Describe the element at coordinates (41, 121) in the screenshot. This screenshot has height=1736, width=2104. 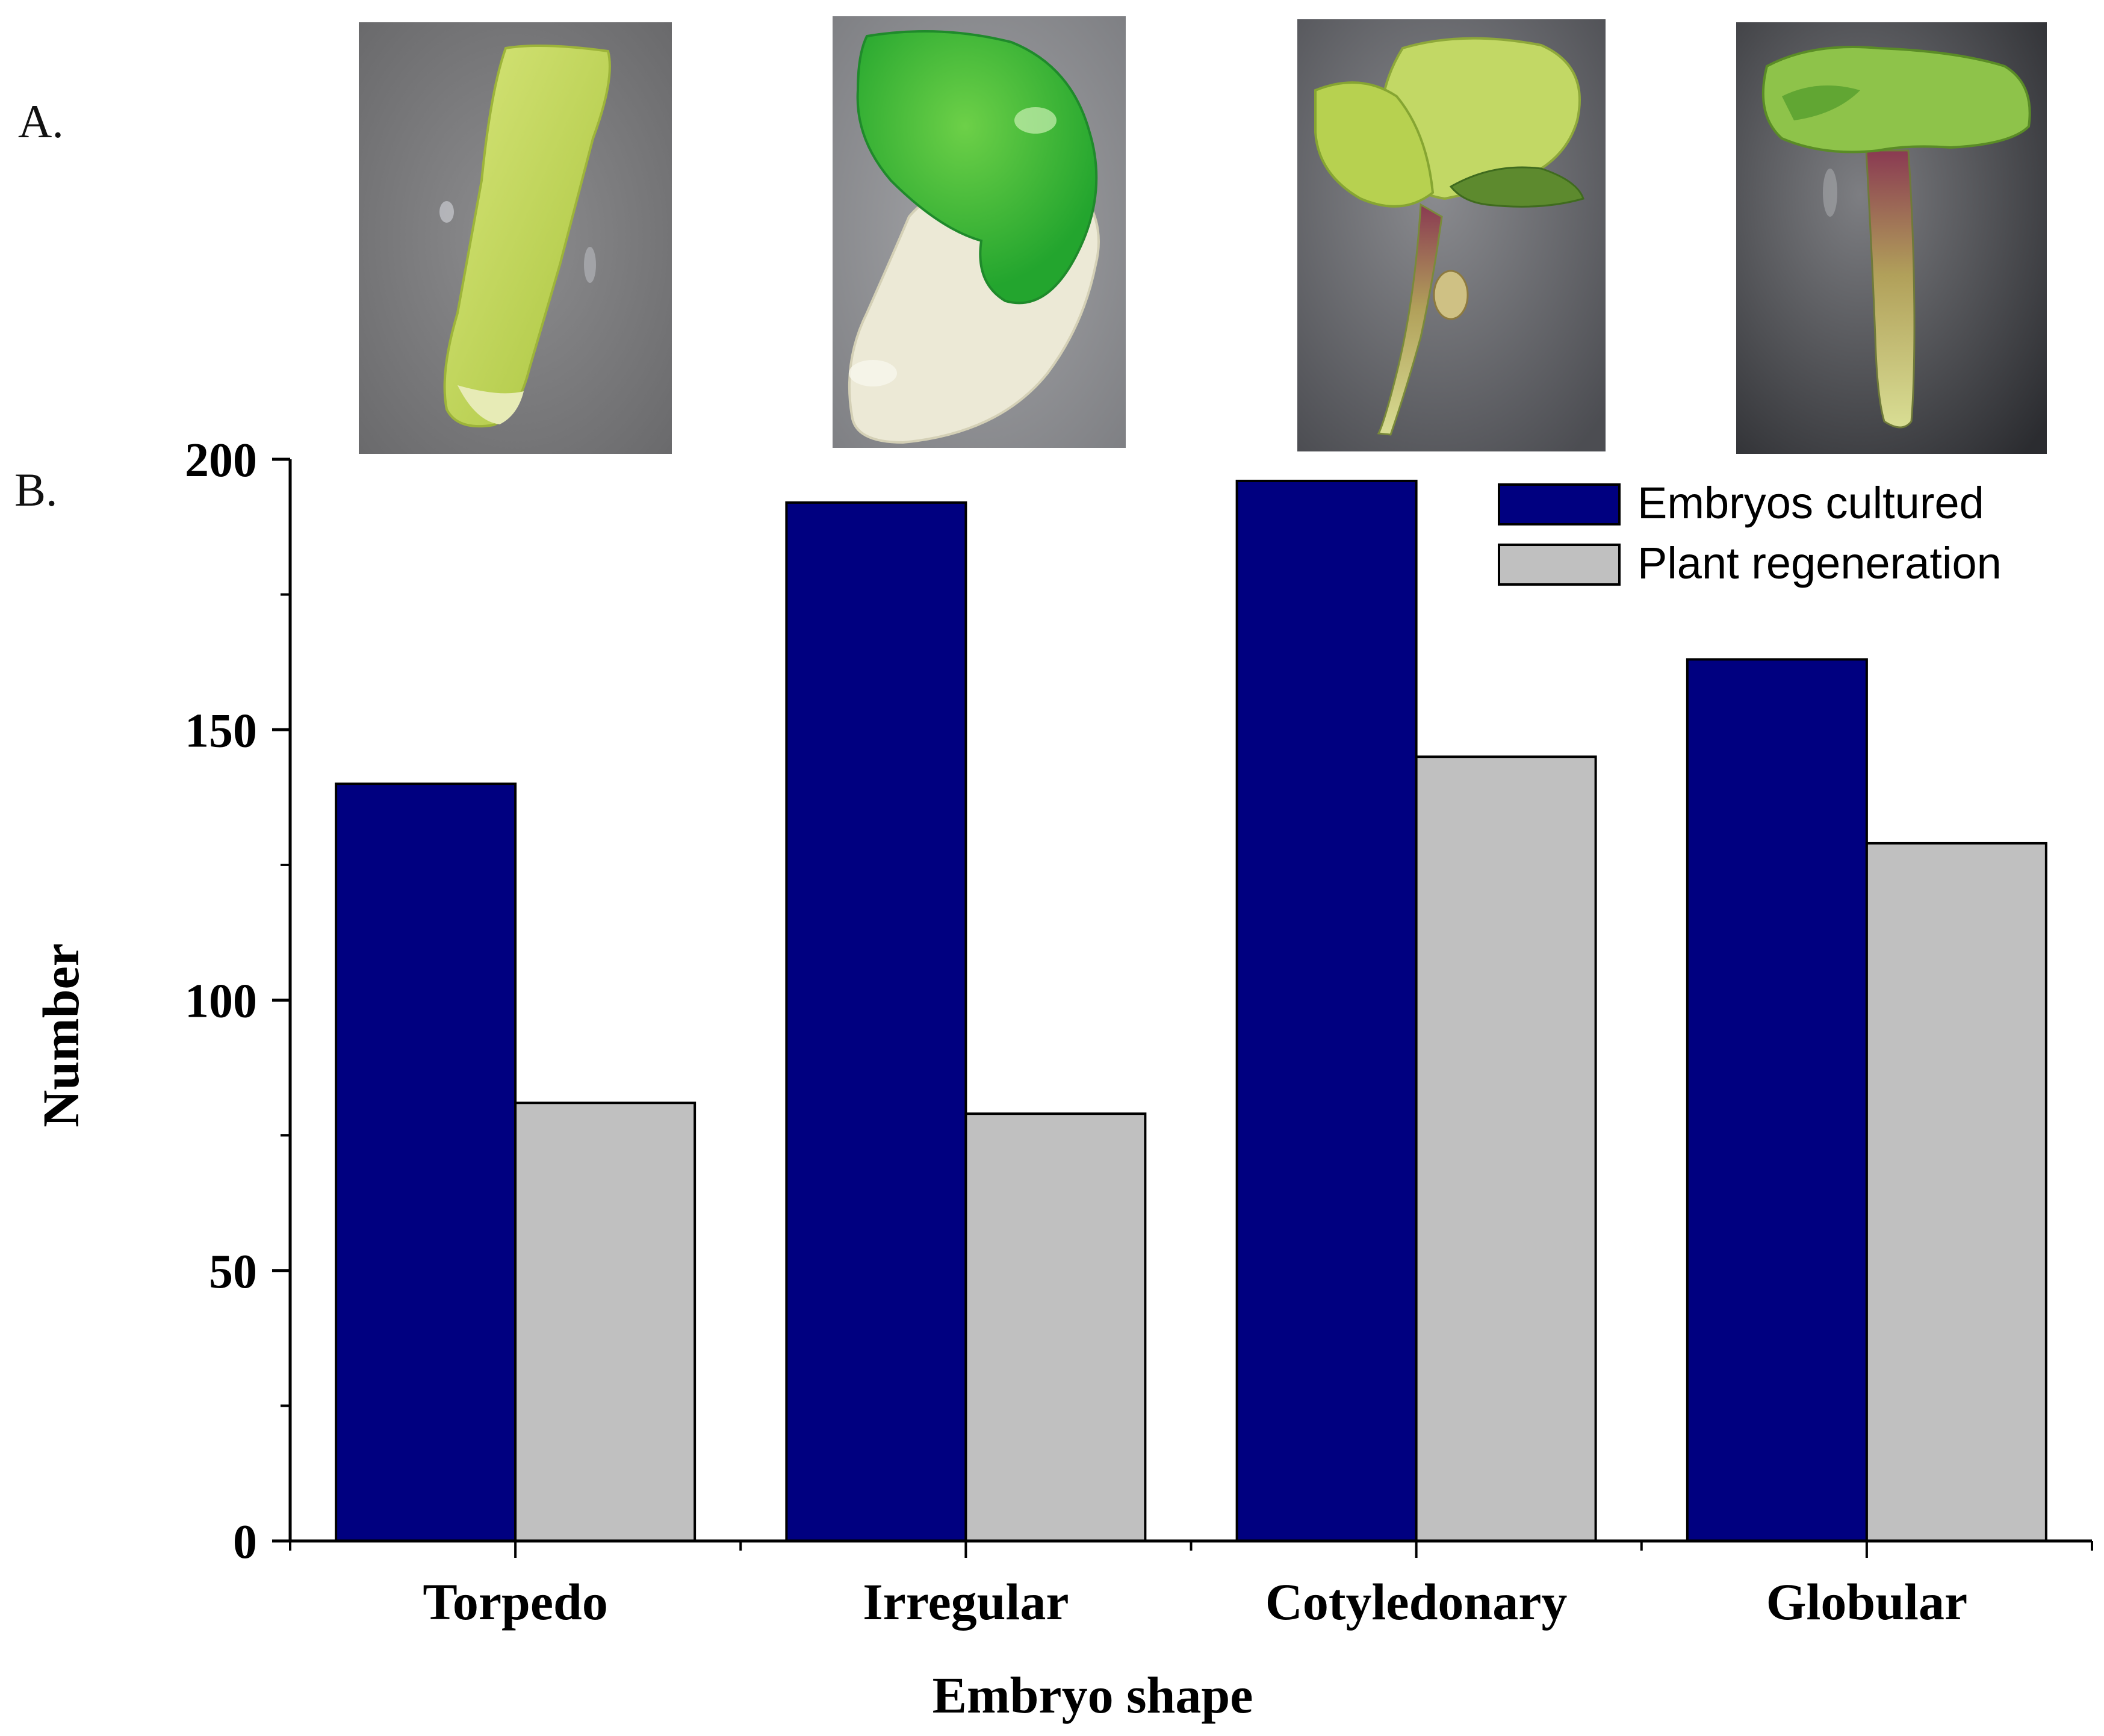
I see `panel-label-a: A.` at that location.